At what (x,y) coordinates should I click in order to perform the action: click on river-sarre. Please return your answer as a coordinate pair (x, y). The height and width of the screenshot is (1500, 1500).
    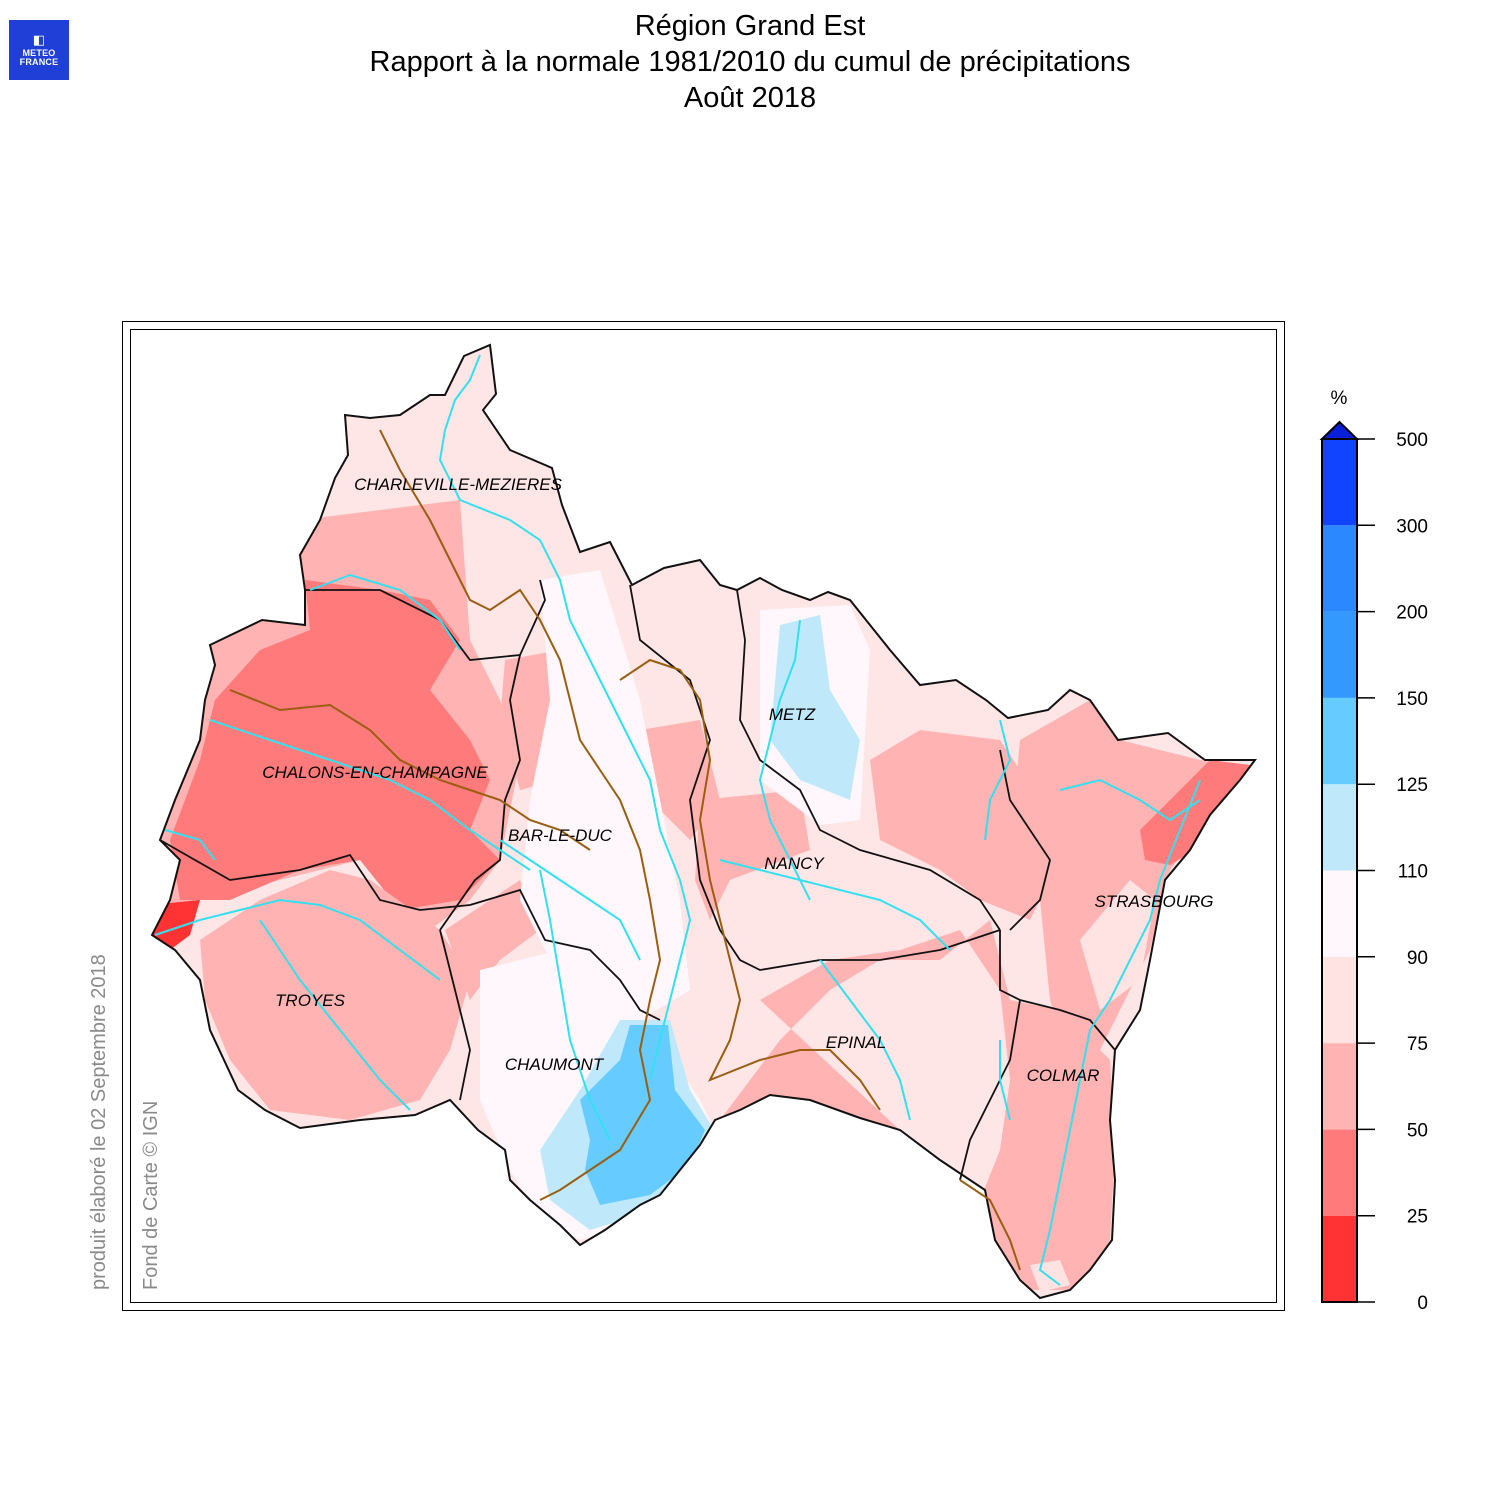
    Looking at the image, I should click on (998, 780).